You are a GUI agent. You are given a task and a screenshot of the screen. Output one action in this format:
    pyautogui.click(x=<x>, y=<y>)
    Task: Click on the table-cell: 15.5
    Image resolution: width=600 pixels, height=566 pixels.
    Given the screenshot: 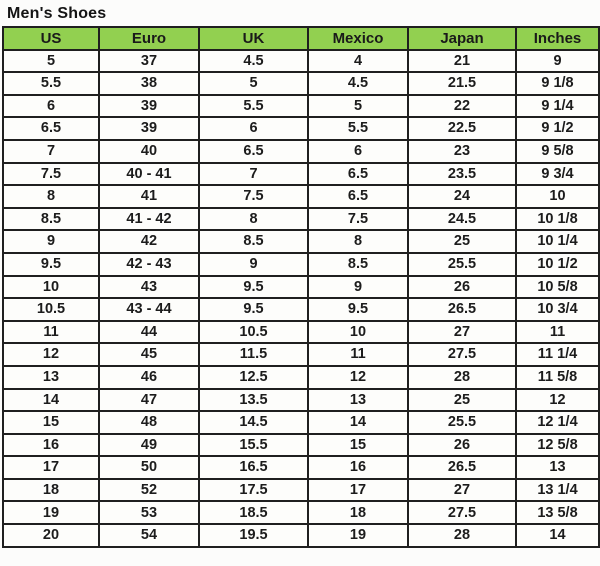 What is the action you would take?
    pyautogui.click(x=253, y=445)
    